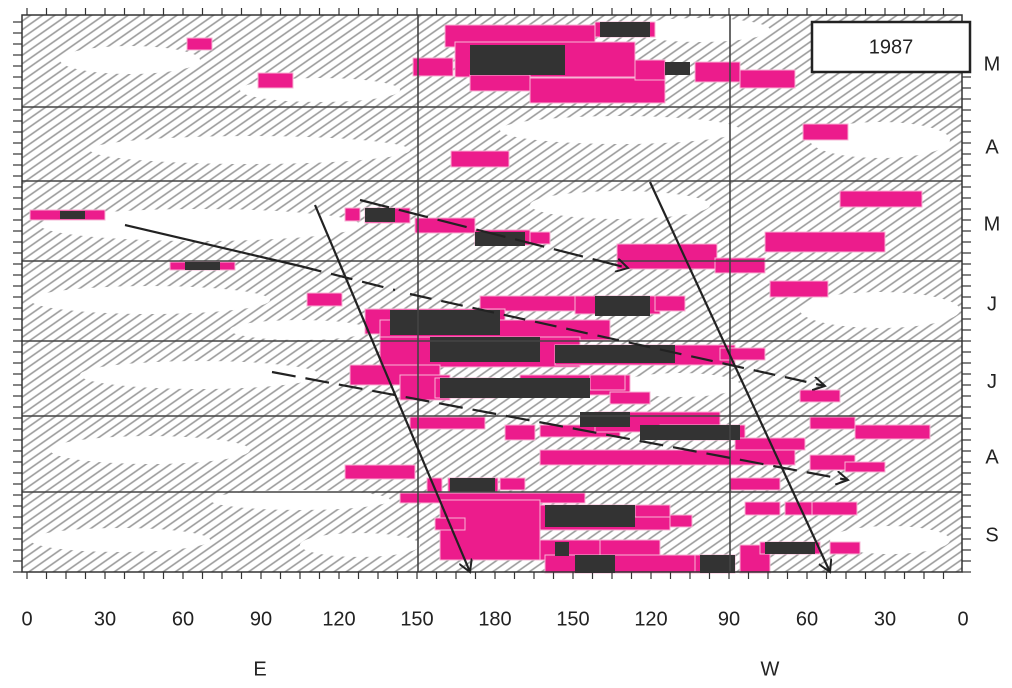 The width and height of the screenshot is (1012, 688). What do you see at coordinates (259, 669) in the screenshot?
I see `hemisphere-label: E` at bounding box center [259, 669].